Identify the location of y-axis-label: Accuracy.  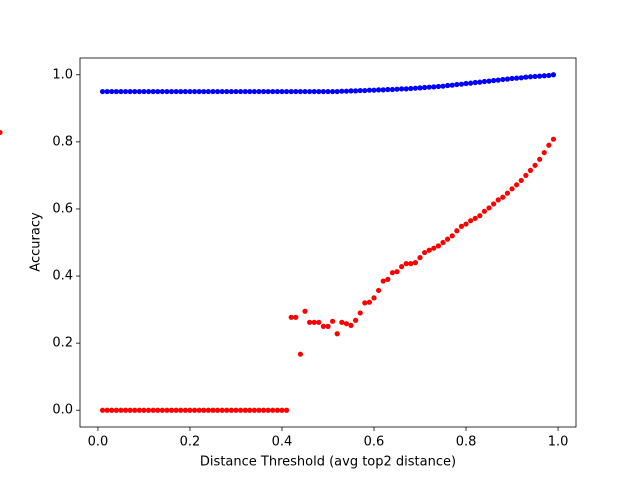
(36, 242).